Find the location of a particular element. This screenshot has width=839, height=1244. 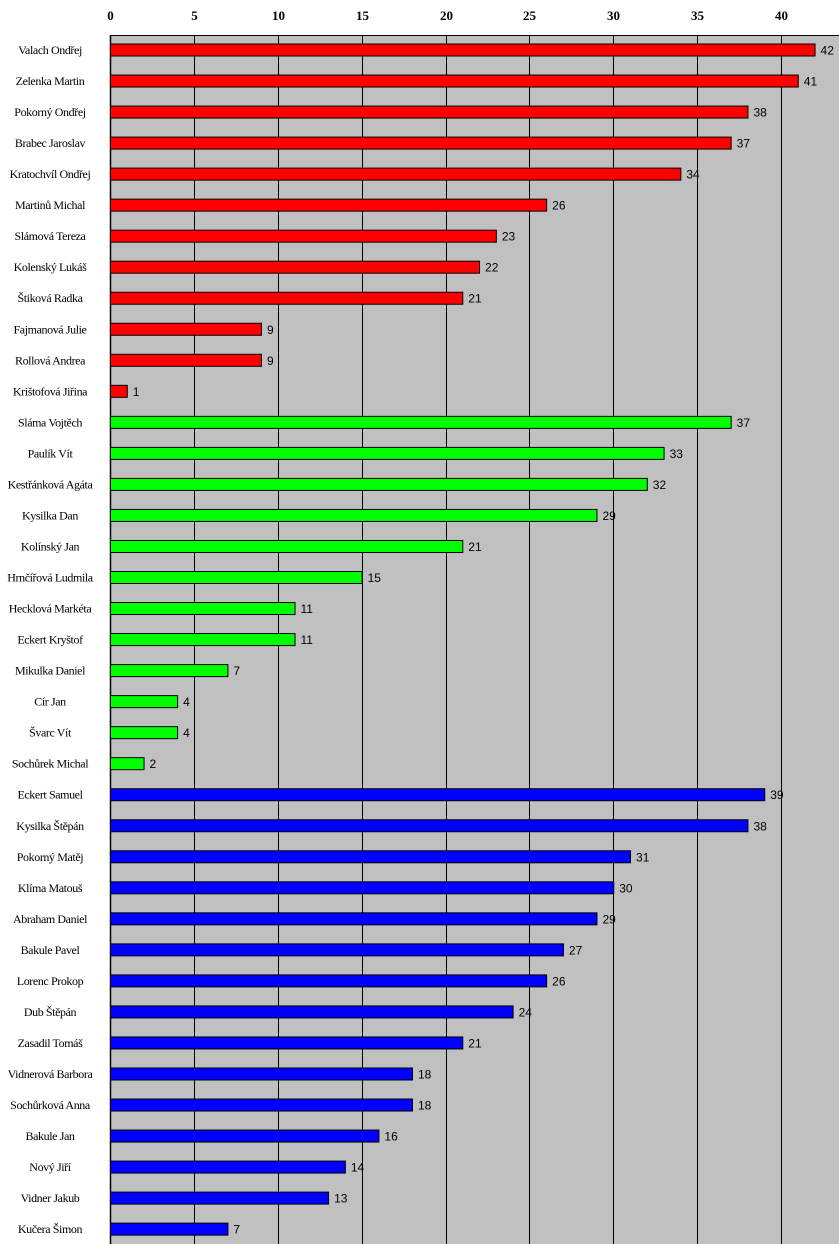

x-tick-label: 0 is located at coordinates (110, 15).